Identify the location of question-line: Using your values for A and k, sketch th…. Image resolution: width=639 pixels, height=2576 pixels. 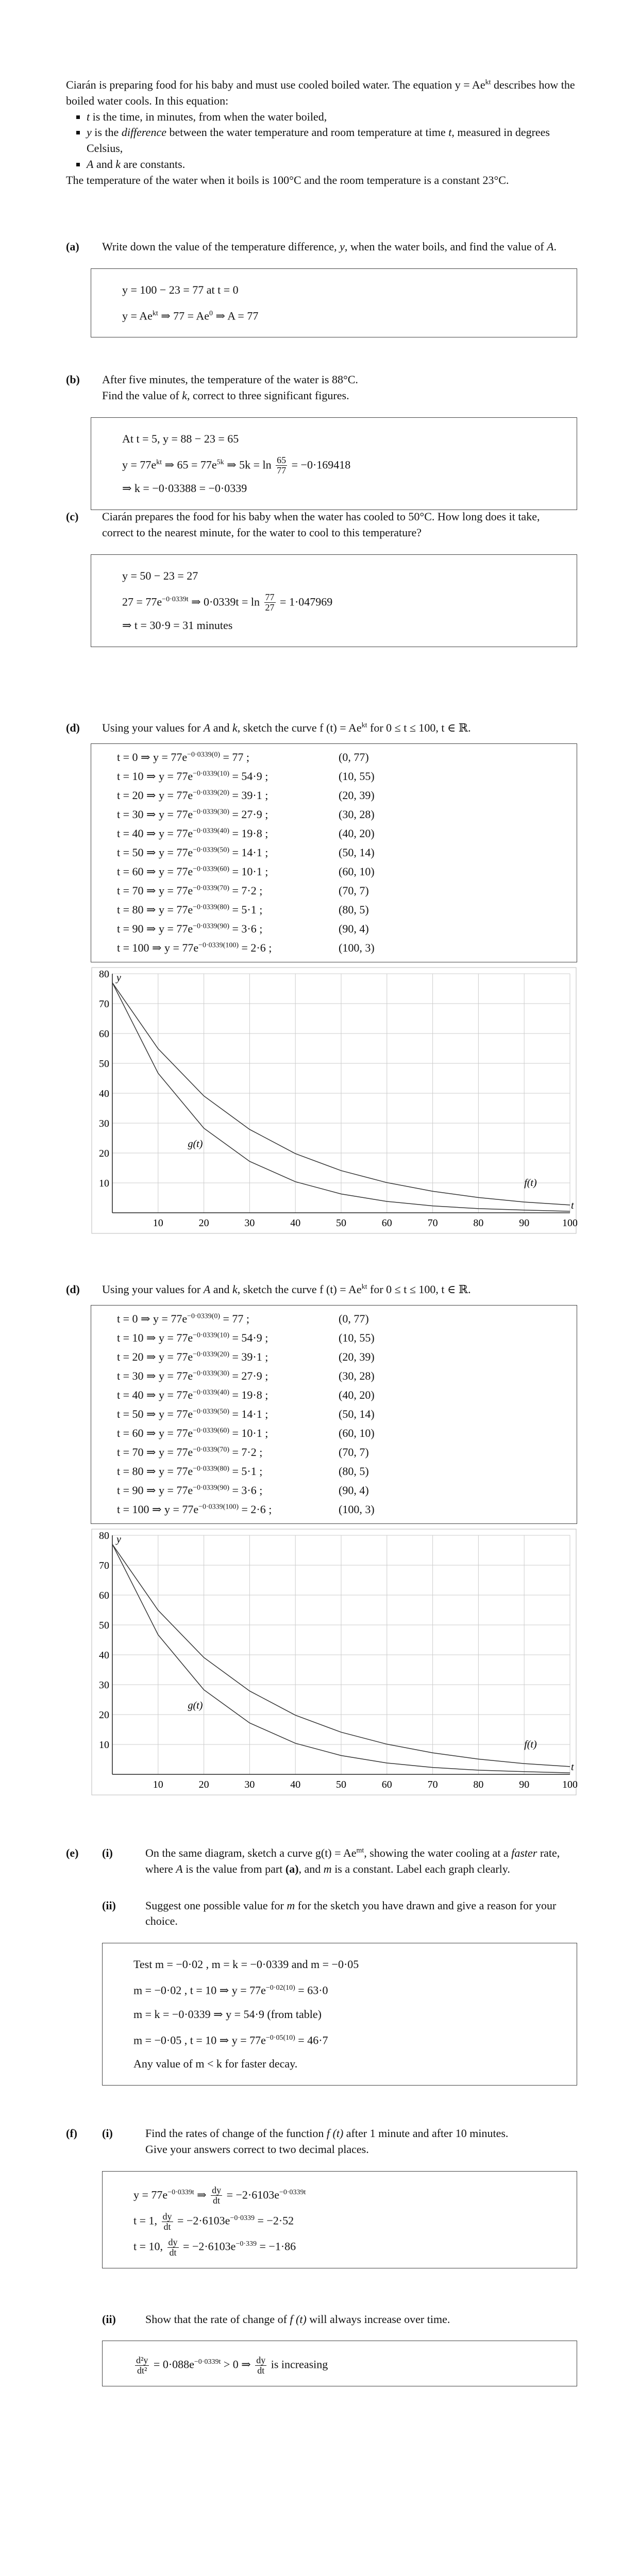
(337, 728).